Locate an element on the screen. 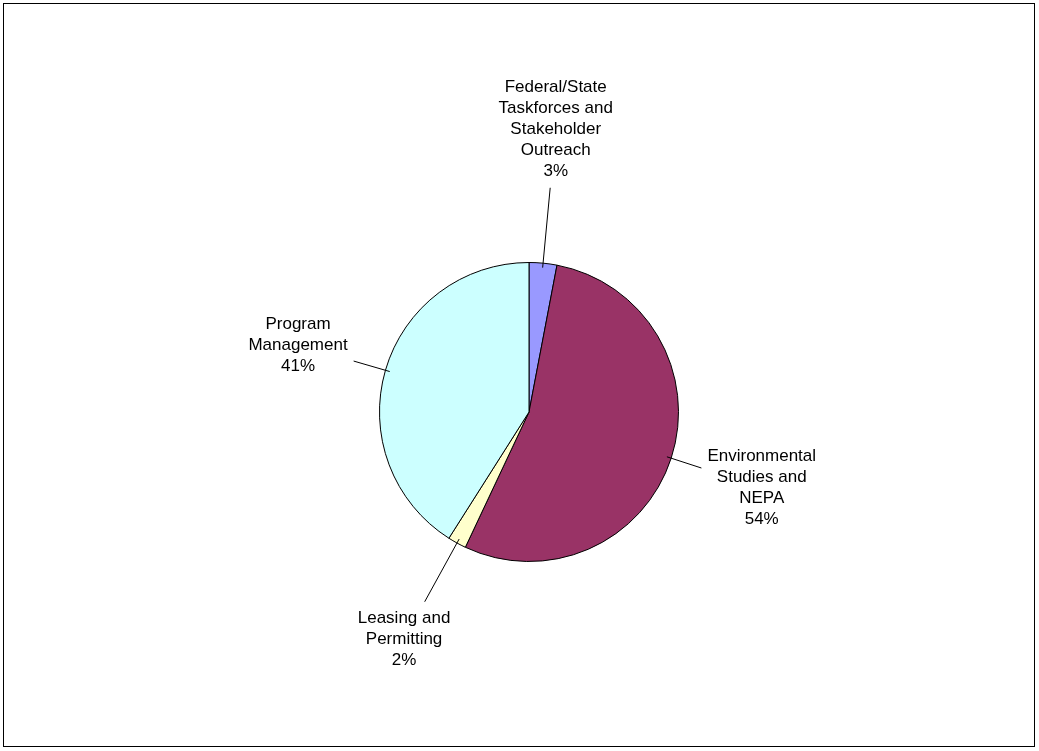  data-label: 2% is located at coordinates (404, 659).